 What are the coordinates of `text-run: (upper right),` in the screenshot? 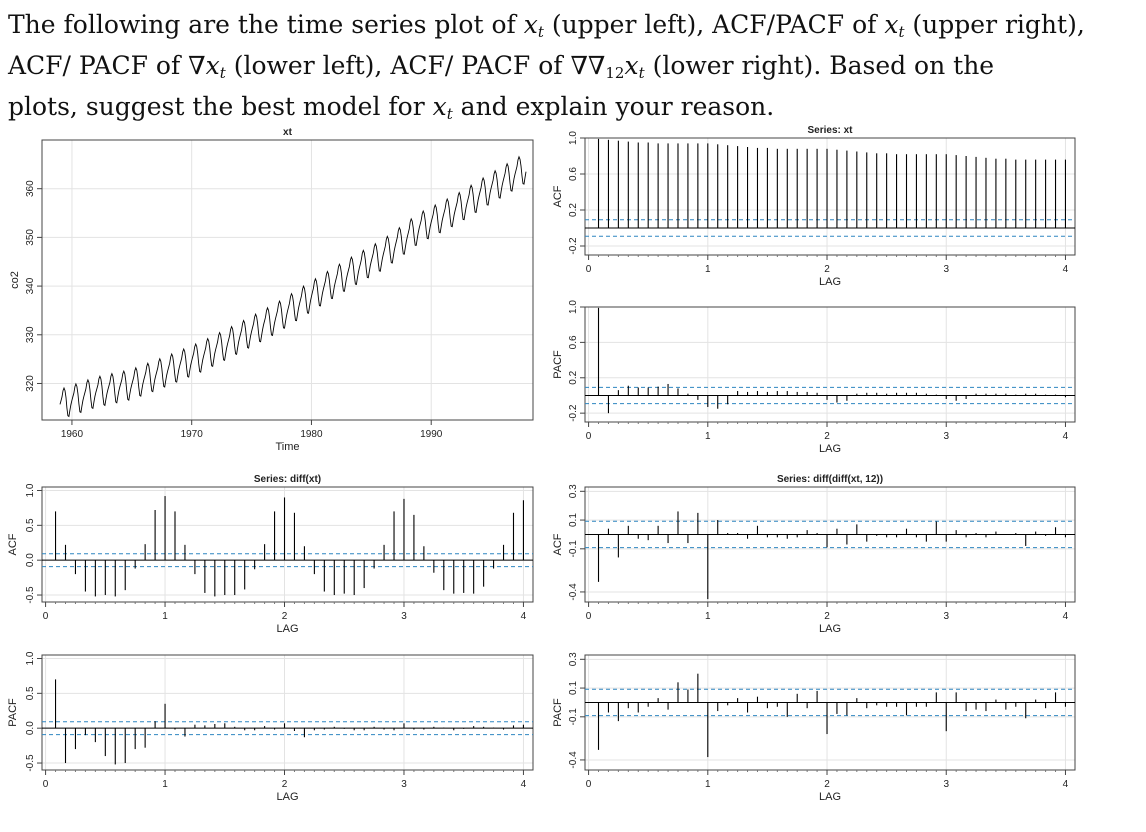 It's located at (994, 24).